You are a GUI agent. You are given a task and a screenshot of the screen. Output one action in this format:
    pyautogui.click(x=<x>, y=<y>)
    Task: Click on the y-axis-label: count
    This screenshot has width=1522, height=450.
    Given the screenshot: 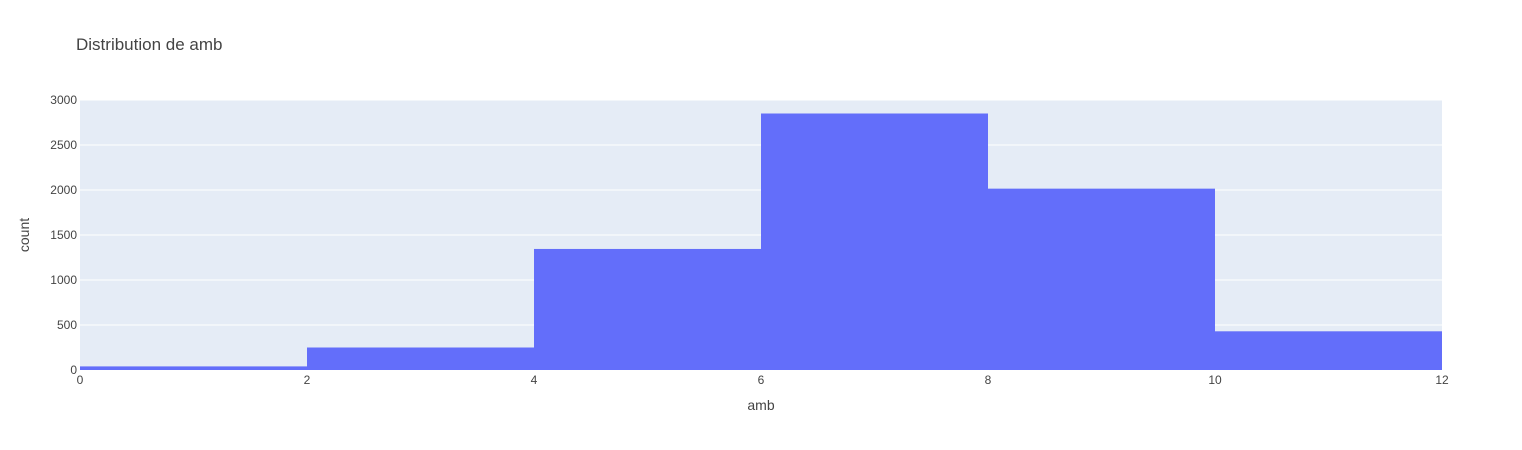 What is the action you would take?
    pyautogui.click(x=24, y=235)
    